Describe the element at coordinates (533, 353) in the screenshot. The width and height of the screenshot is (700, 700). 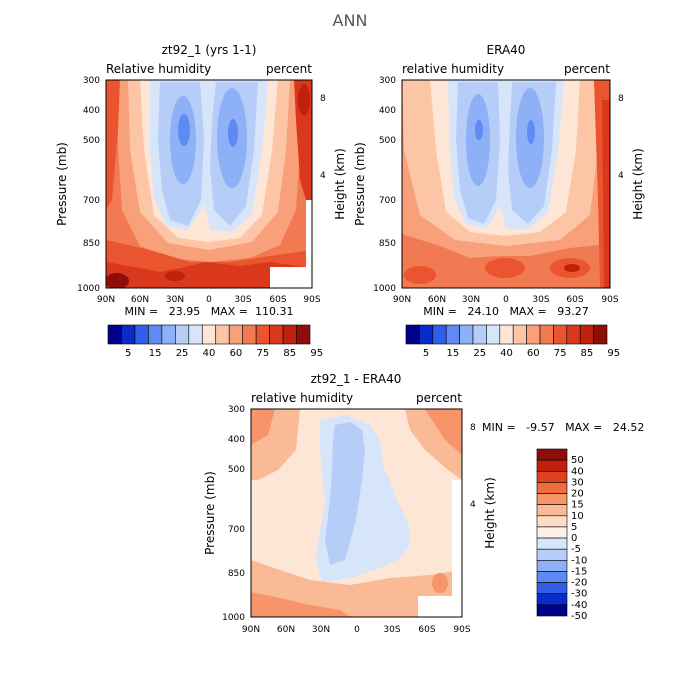
I see `colorbar-label: 60` at that location.